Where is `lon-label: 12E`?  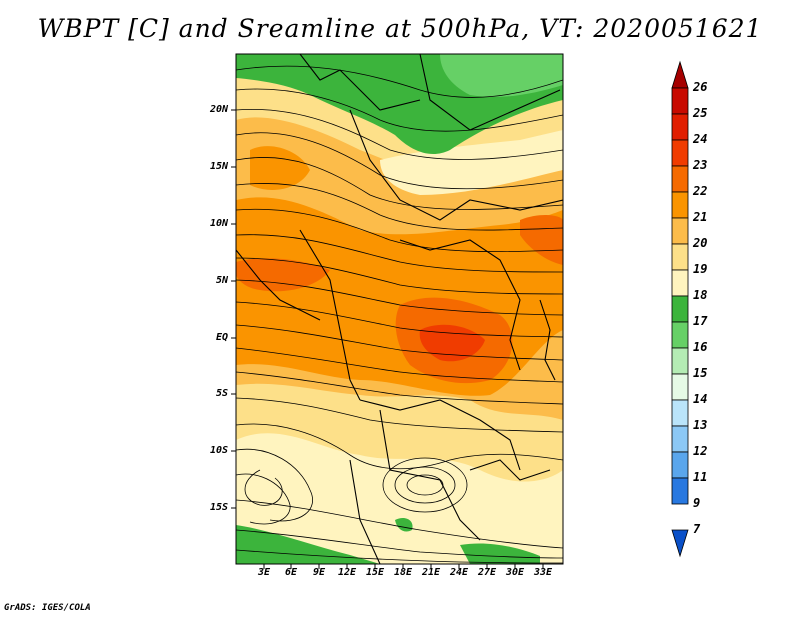 lon-label: 12E is located at coordinates (347, 572).